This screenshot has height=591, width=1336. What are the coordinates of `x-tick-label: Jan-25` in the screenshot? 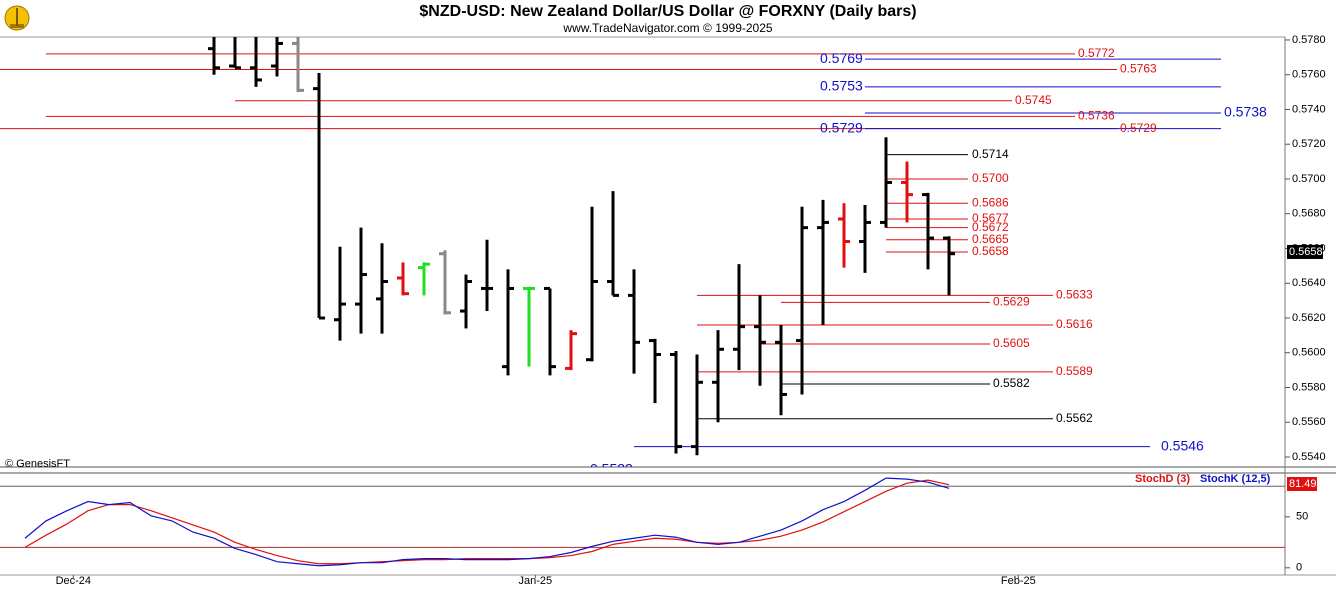 It's located at (535, 581).